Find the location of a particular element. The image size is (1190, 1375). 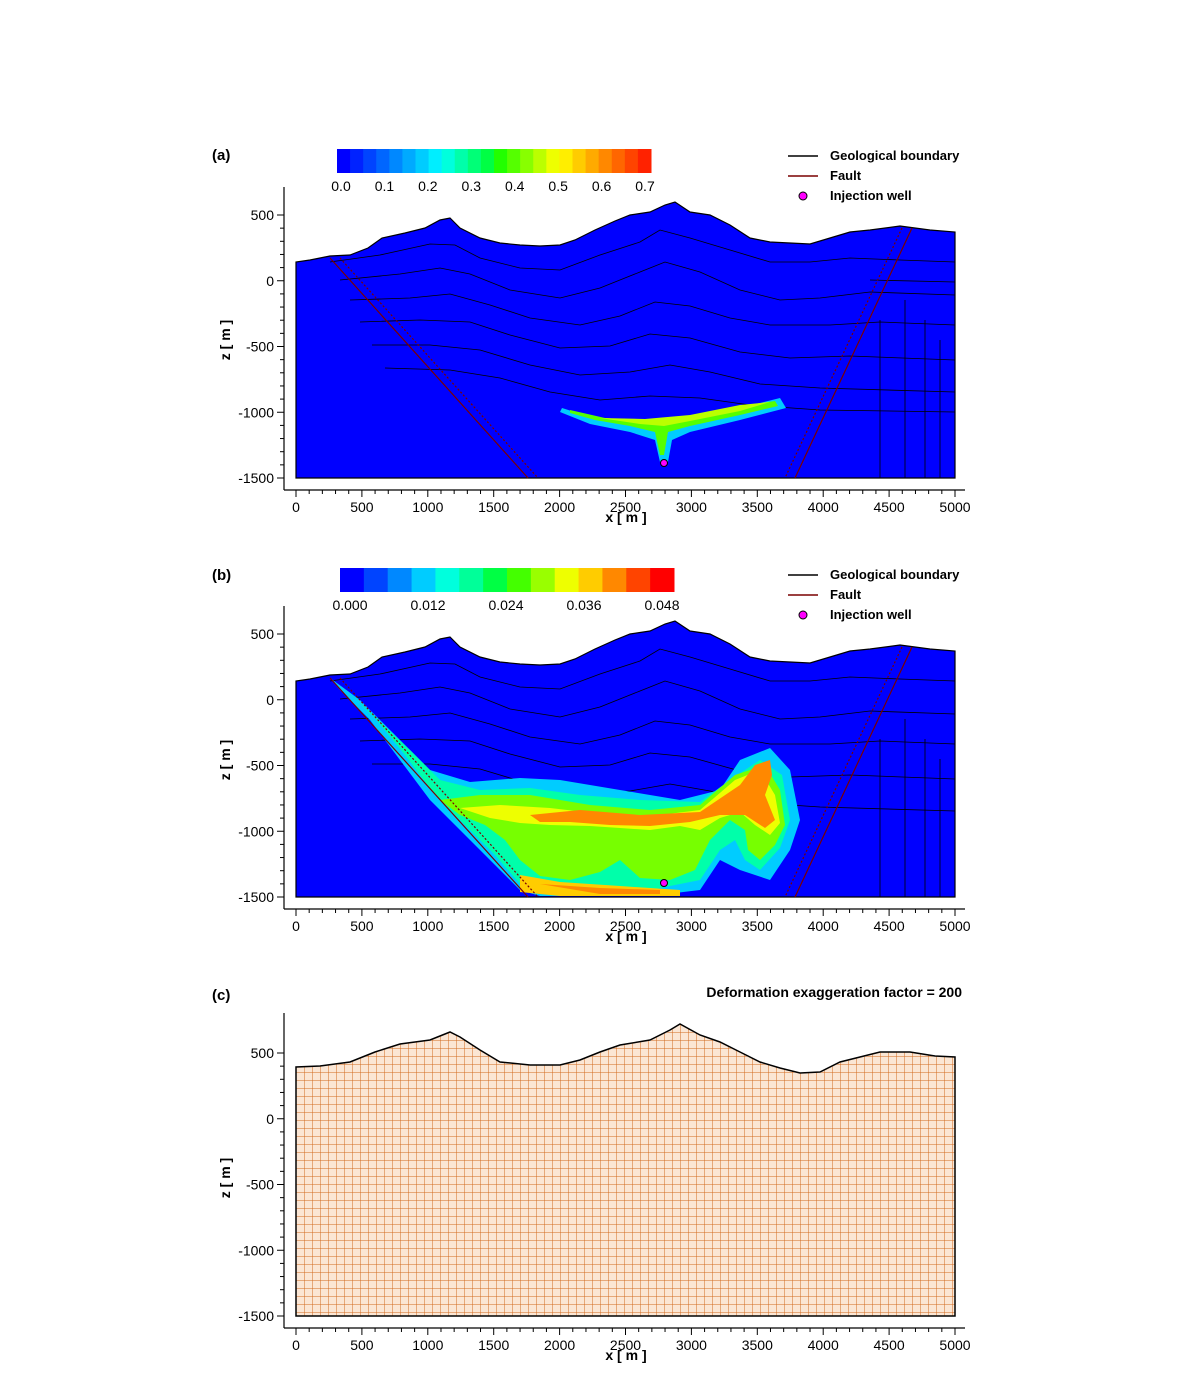

colorbar-tick-label: 0.024 is located at coordinates (505, 605).